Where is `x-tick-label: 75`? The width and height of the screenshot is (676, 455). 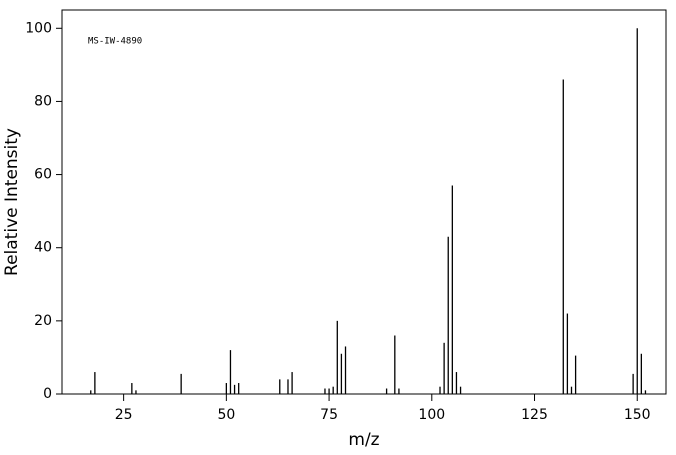
x-tick-label: 75 is located at coordinates (329, 415).